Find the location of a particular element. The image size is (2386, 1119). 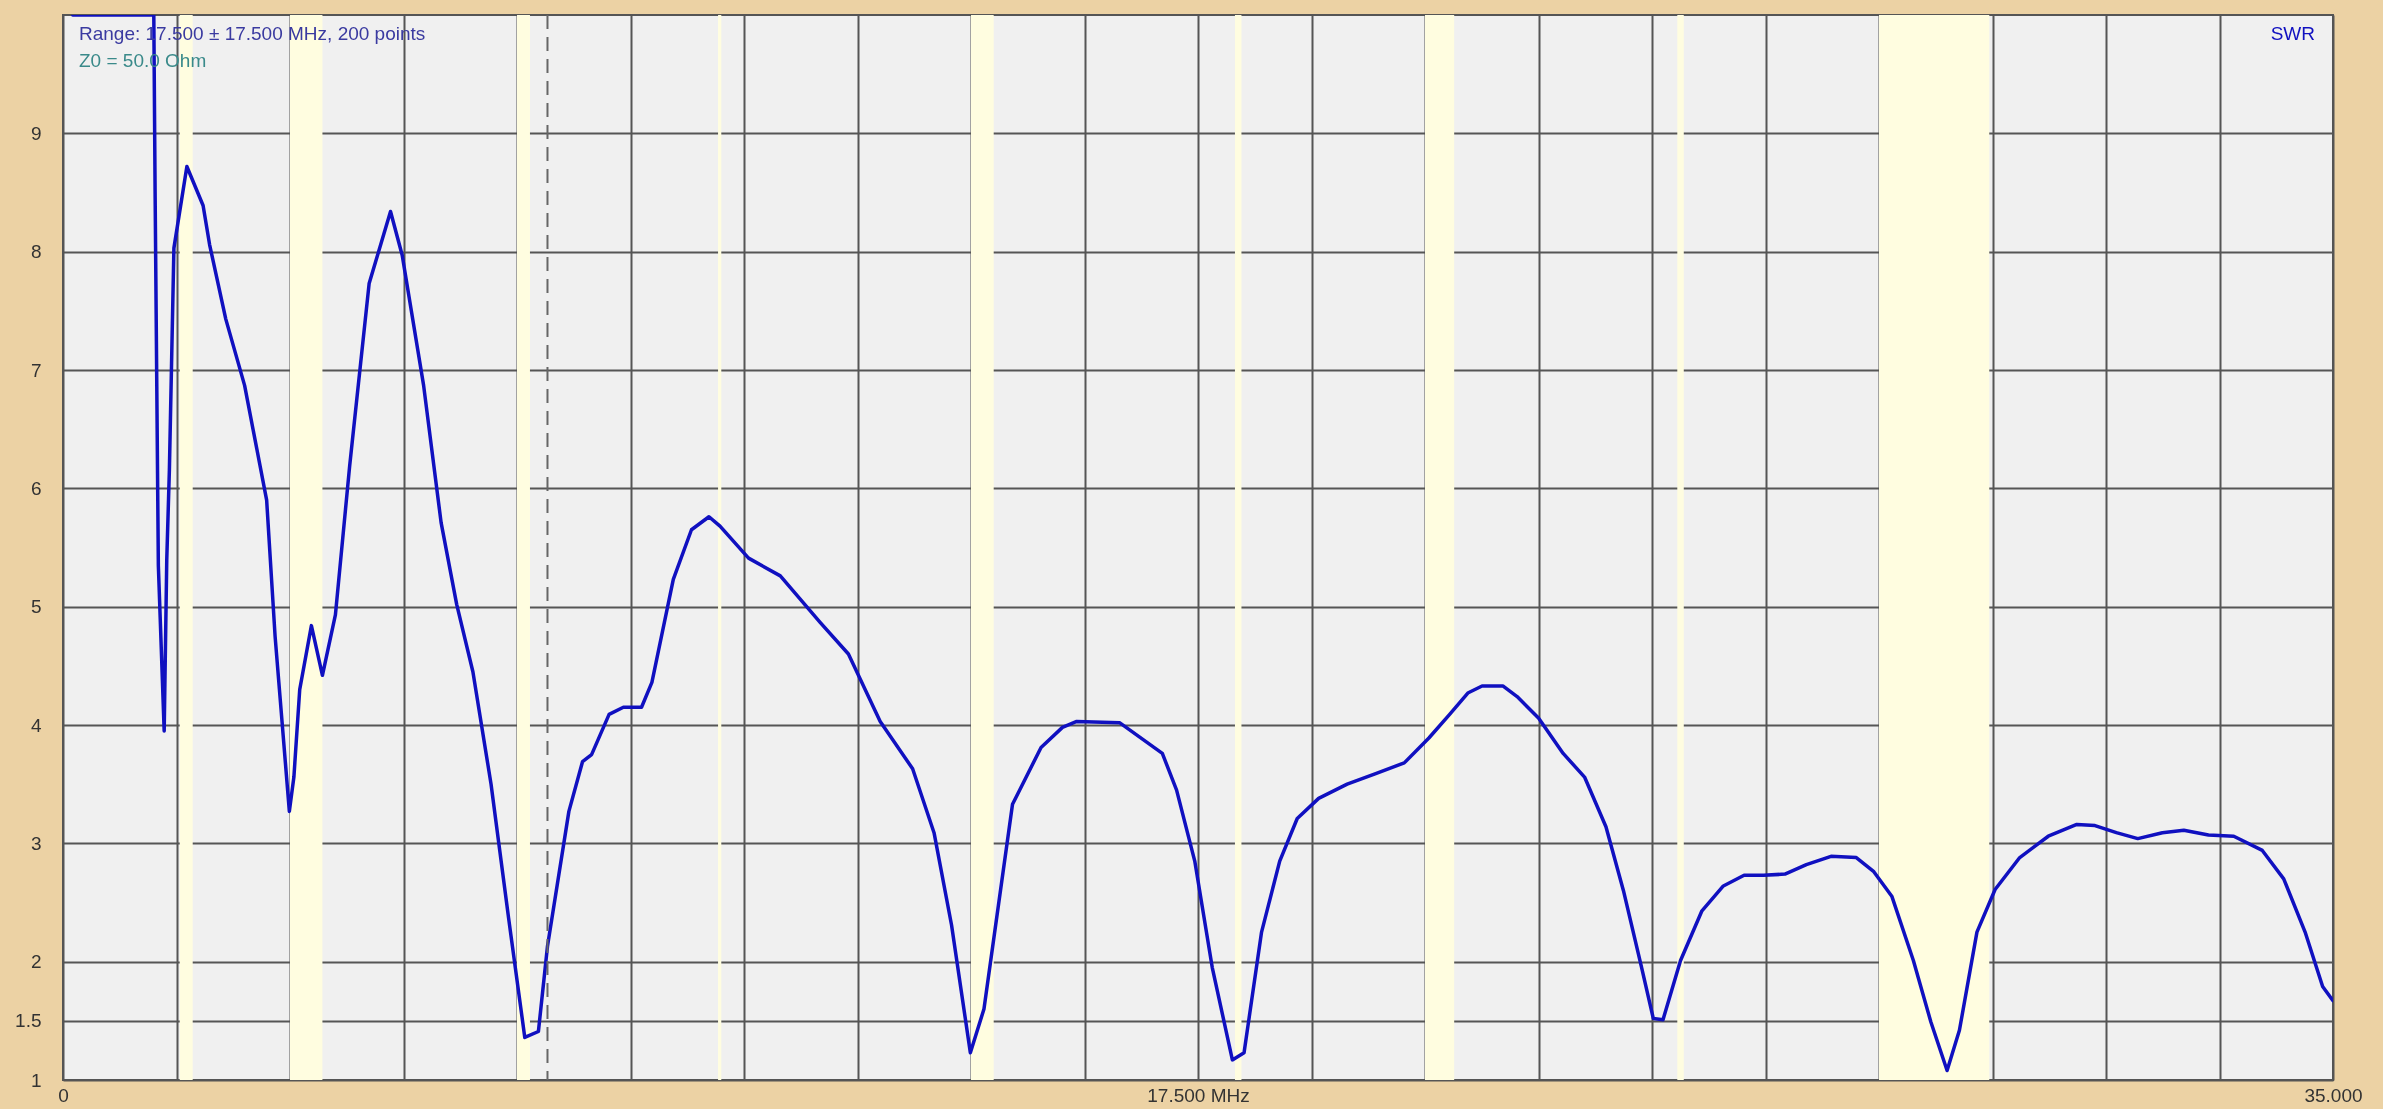

y-tick-label: 8 is located at coordinates (36, 252).